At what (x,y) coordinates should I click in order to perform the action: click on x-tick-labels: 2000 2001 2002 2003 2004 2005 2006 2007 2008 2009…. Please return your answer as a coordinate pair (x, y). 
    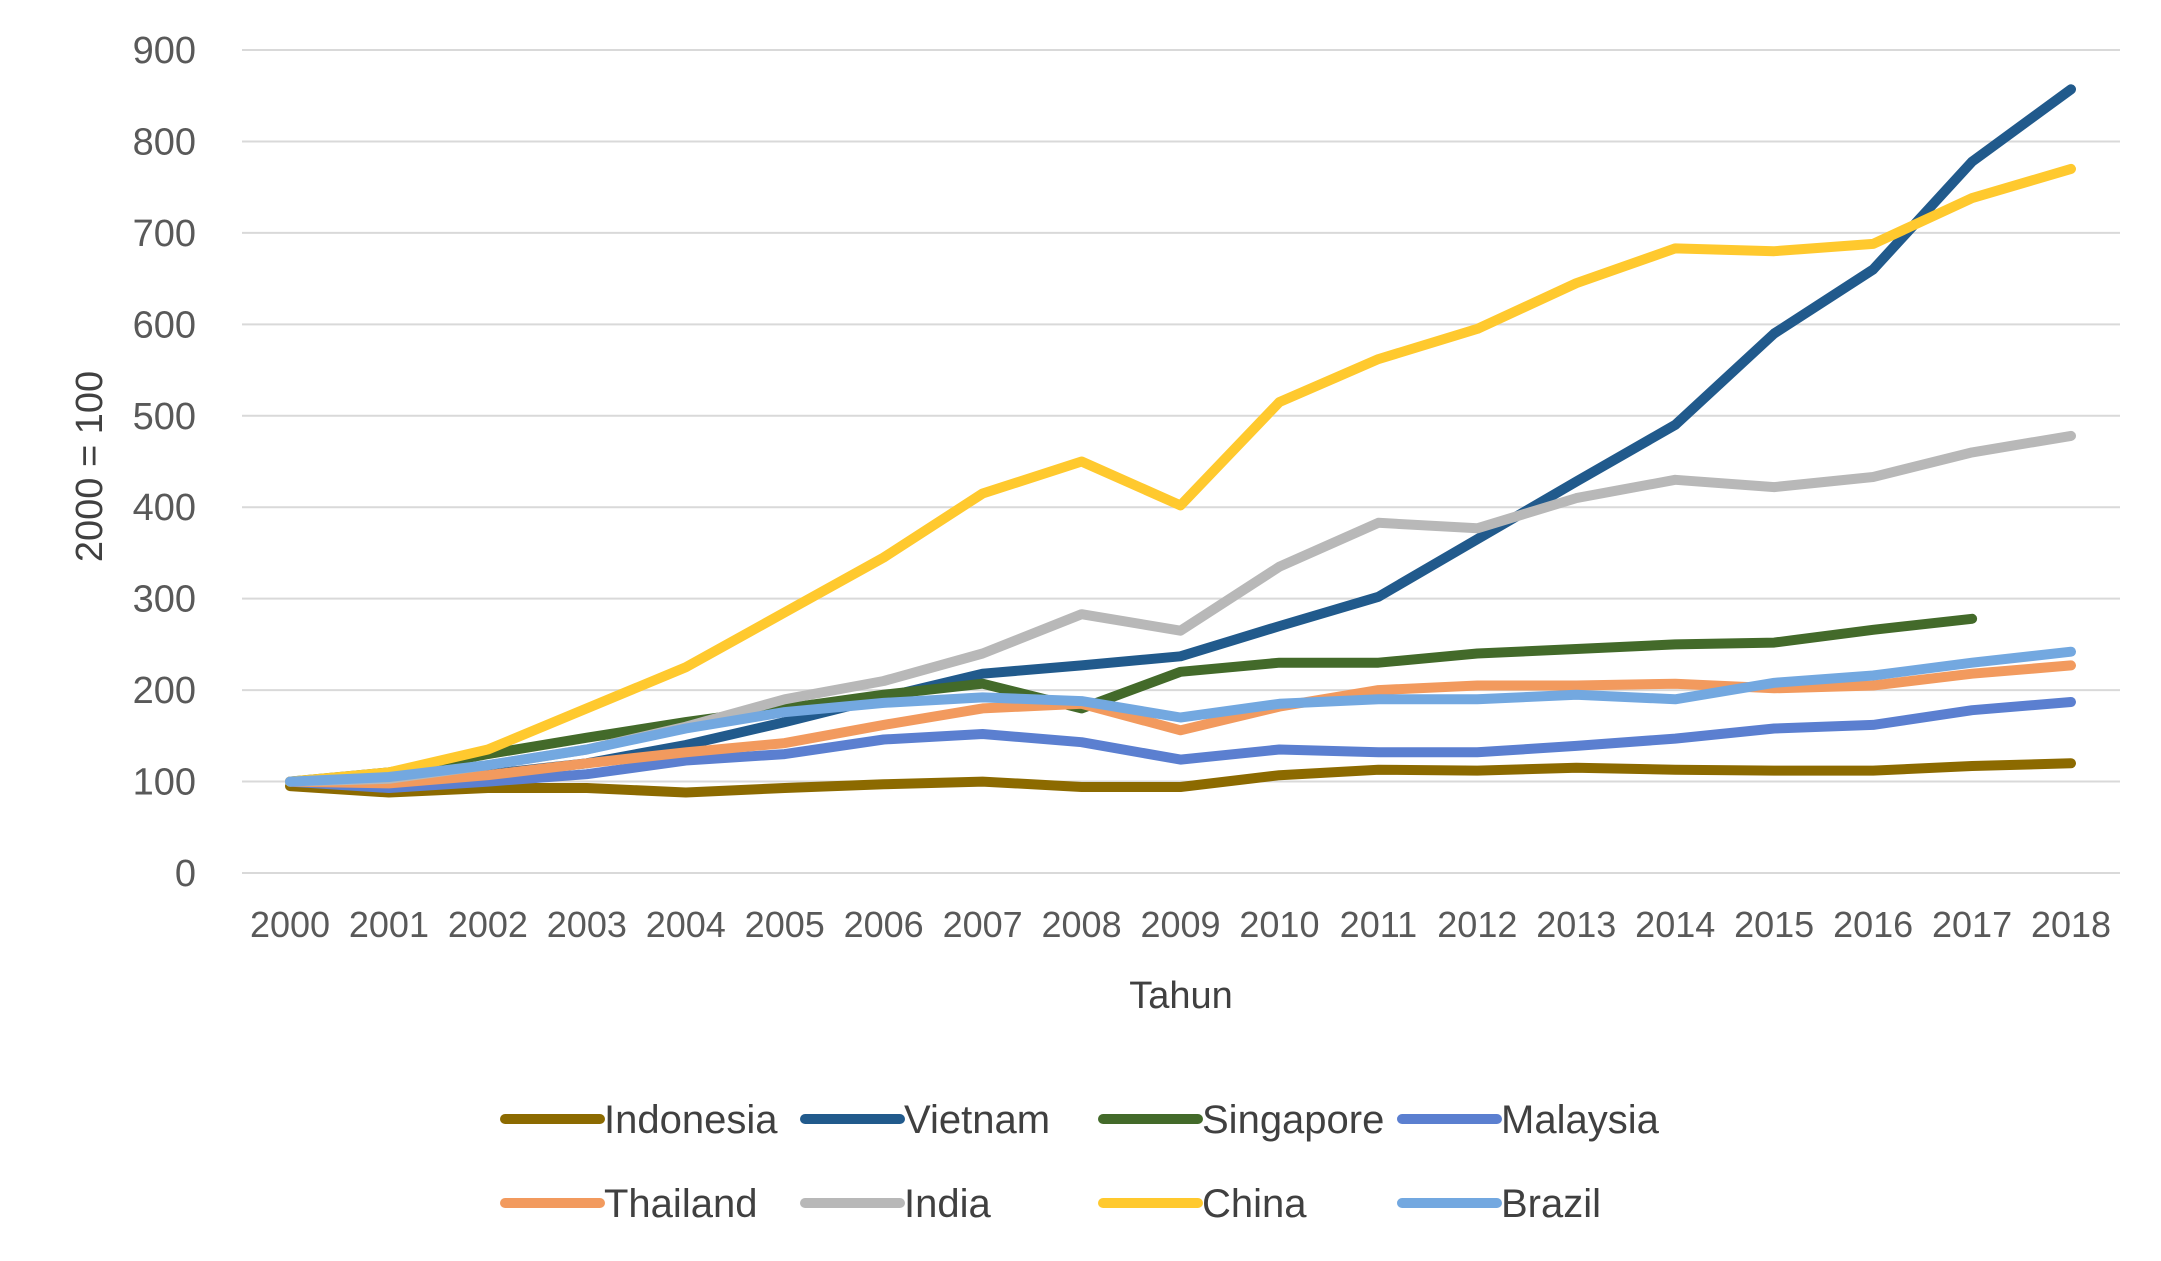
    Looking at the image, I should click on (1180, 924).